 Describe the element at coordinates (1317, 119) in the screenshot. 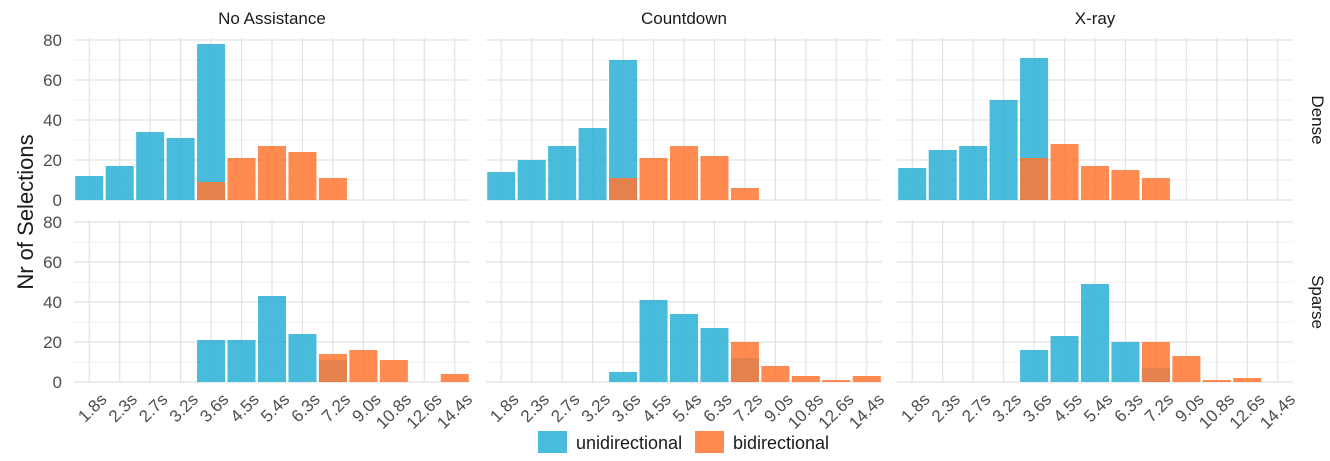

I see `facet-label-dense: Dense` at that location.